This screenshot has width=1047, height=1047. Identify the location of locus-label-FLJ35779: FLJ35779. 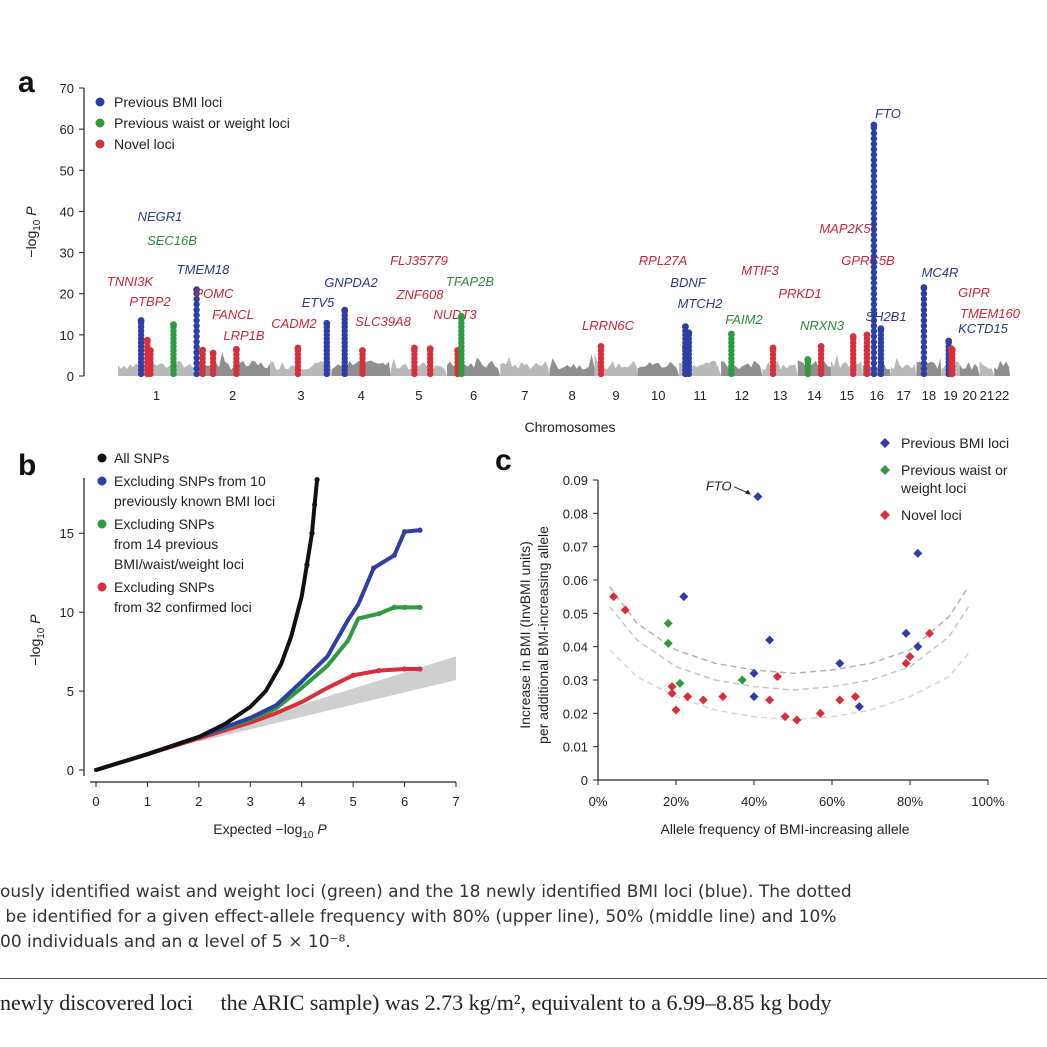
(419, 260).